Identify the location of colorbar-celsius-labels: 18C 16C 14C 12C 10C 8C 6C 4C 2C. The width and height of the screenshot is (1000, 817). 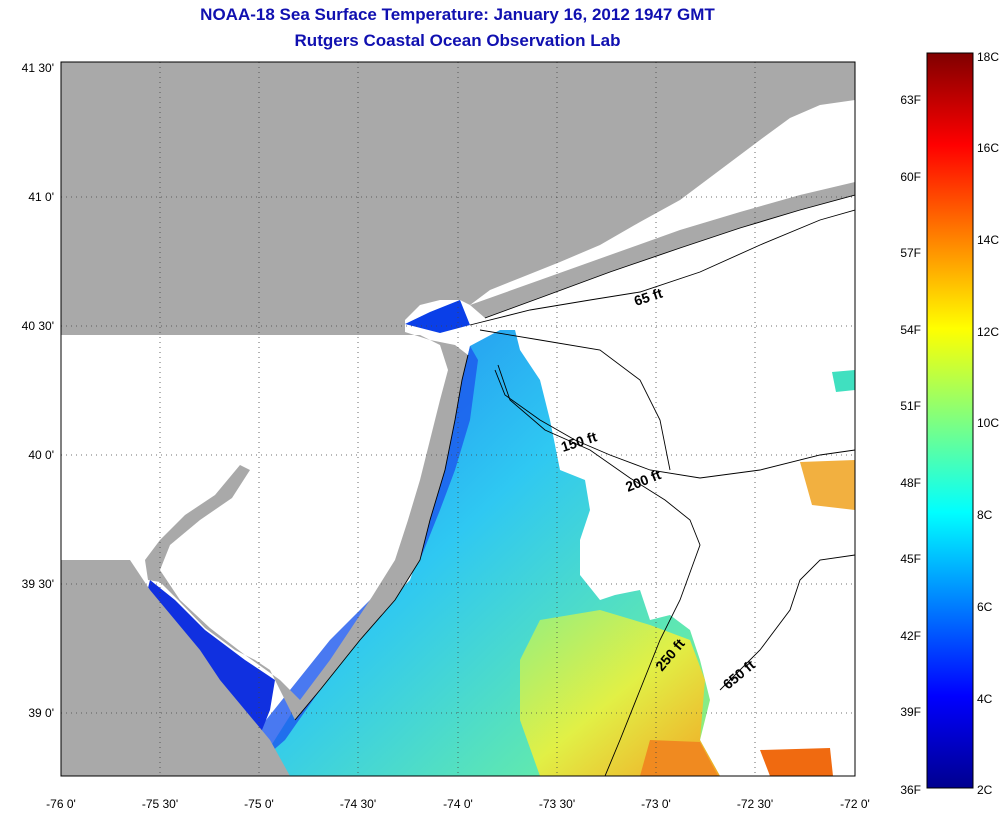
(988, 423).